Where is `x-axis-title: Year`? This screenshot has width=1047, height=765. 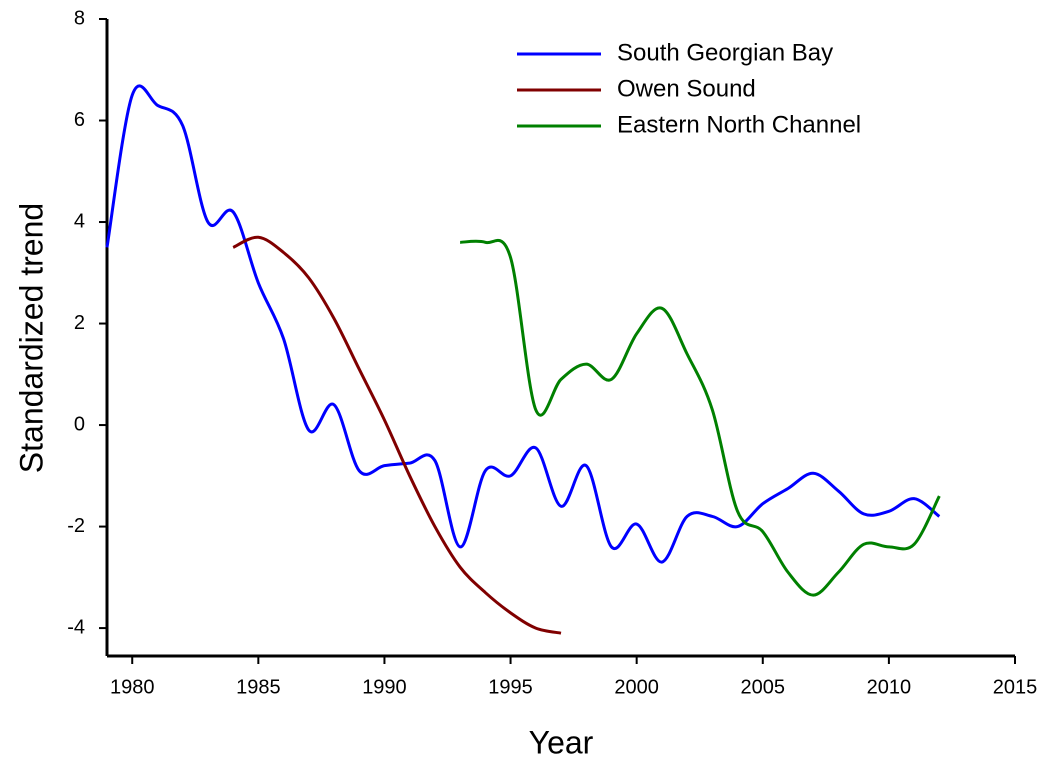
x-axis-title: Year is located at coordinates (561, 742).